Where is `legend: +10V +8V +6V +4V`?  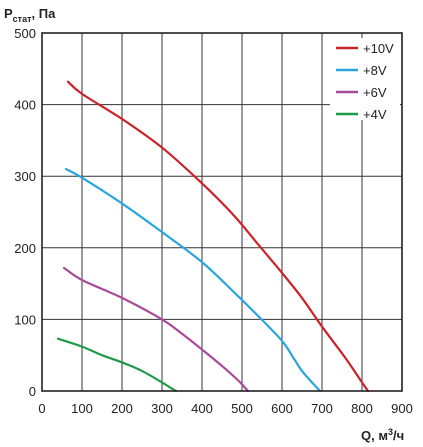
legend: +10V +8V +6V +4V is located at coordinates (365, 80).